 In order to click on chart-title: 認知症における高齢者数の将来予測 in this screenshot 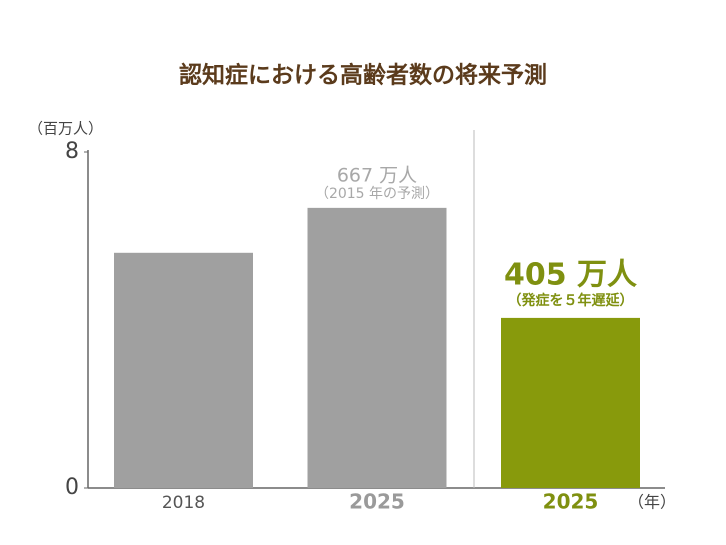, I will do `click(363, 75)`.